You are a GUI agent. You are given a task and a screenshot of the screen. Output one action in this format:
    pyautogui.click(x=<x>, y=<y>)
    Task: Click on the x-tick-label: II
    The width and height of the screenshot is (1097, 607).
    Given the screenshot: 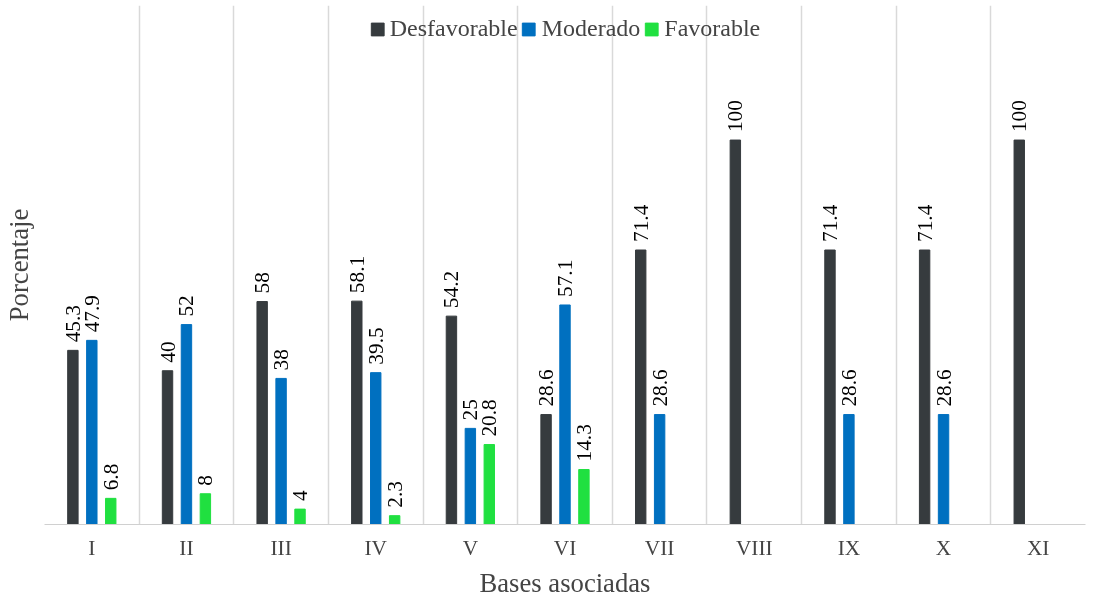 What is the action you would take?
    pyautogui.click(x=186, y=547)
    